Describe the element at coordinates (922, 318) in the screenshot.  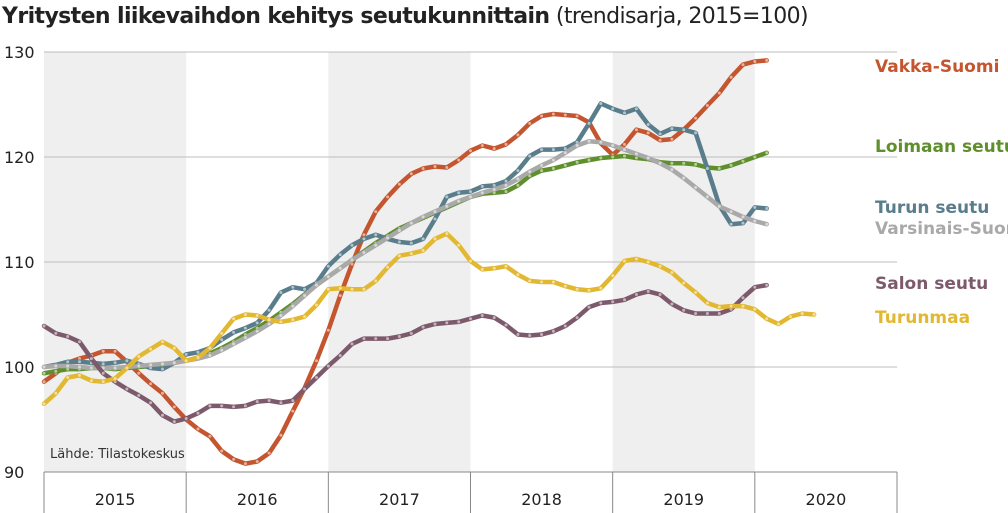
I see `label-turunmaa: Turunmaa` at that location.